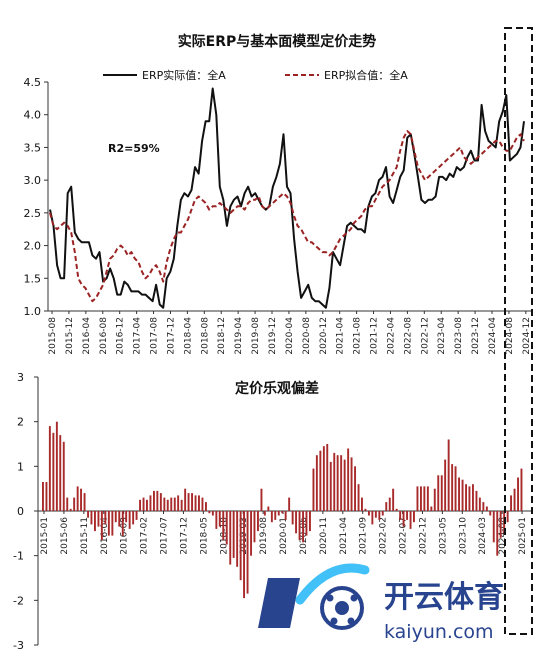 The image size is (550, 663). I want to click on x-tick-label: 2020-01, so click(284, 536).